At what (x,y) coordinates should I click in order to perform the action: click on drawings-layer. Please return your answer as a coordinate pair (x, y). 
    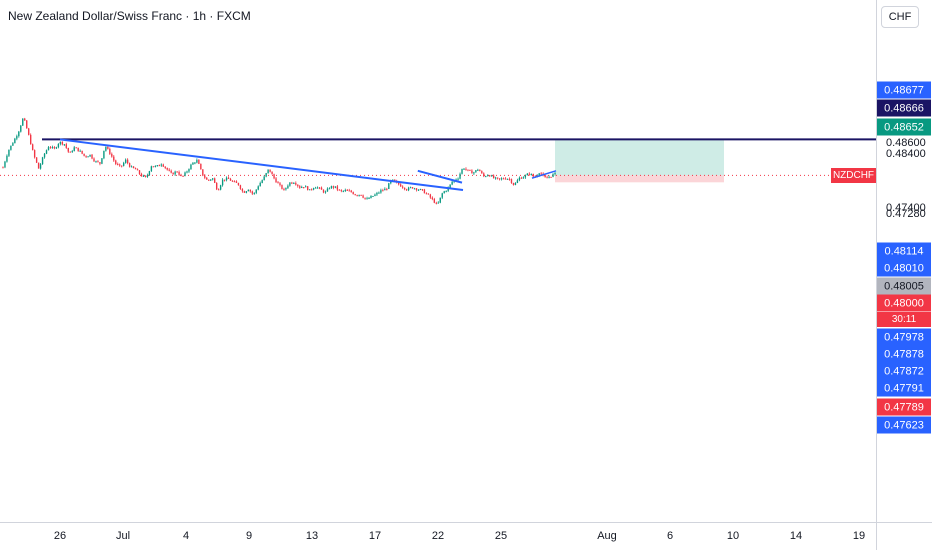
    Looking at the image, I should click on (459, 164).